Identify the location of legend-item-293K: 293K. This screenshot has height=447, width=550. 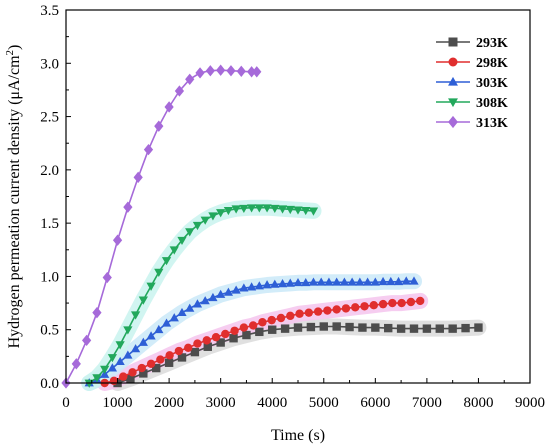
(472, 43).